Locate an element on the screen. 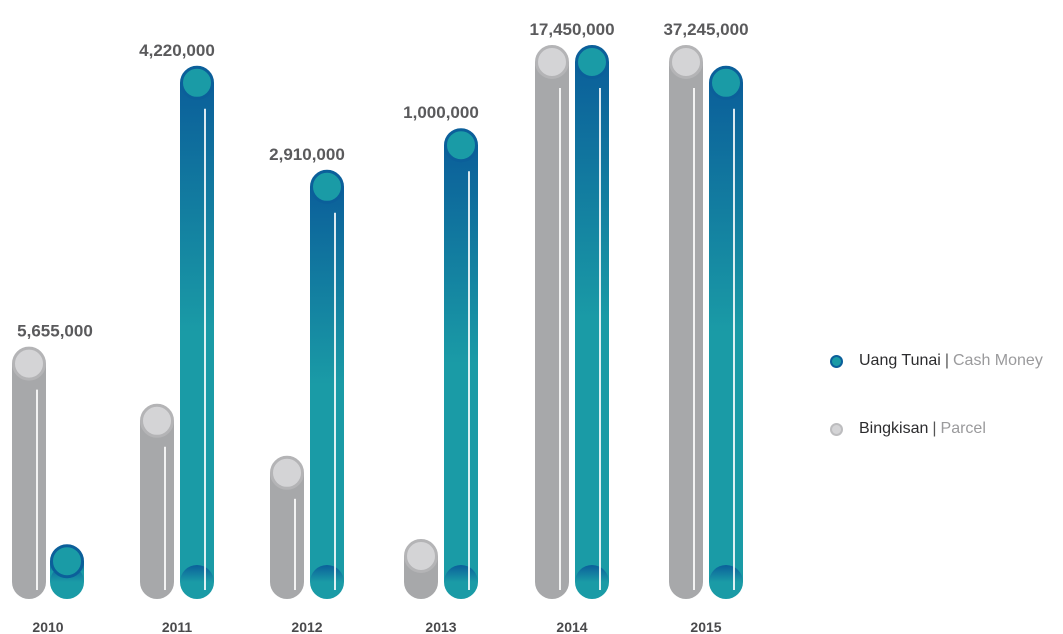 The width and height of the screenshot is (1063, 634). legend-item-parcel: Bingkisan | Parcel is located at coordinates (936, 429).